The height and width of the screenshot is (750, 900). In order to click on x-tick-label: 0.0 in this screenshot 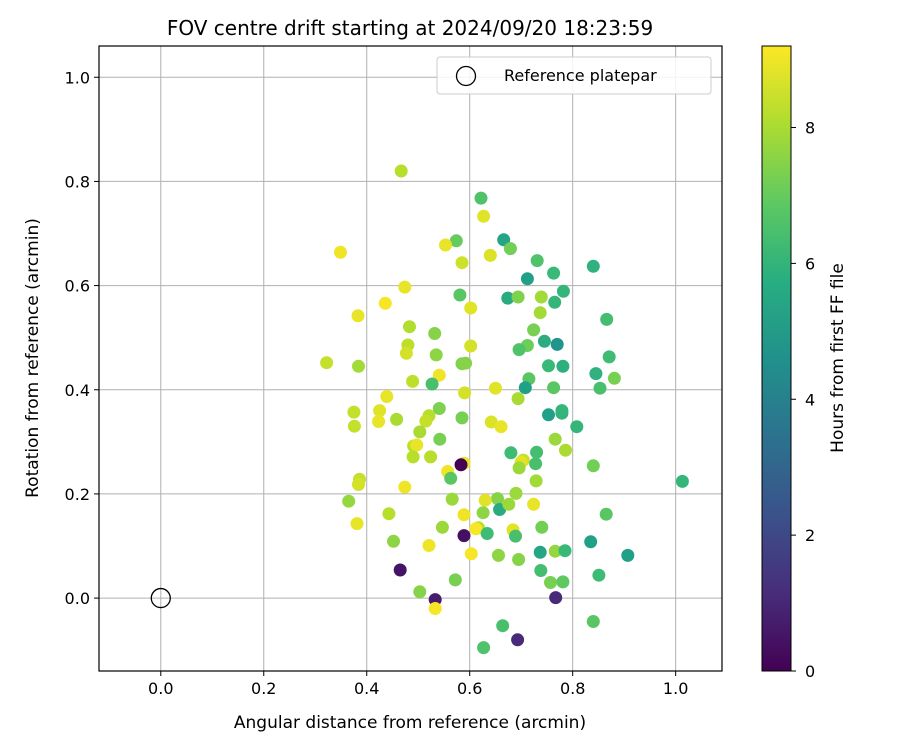, I will do `click(160, 688)`.